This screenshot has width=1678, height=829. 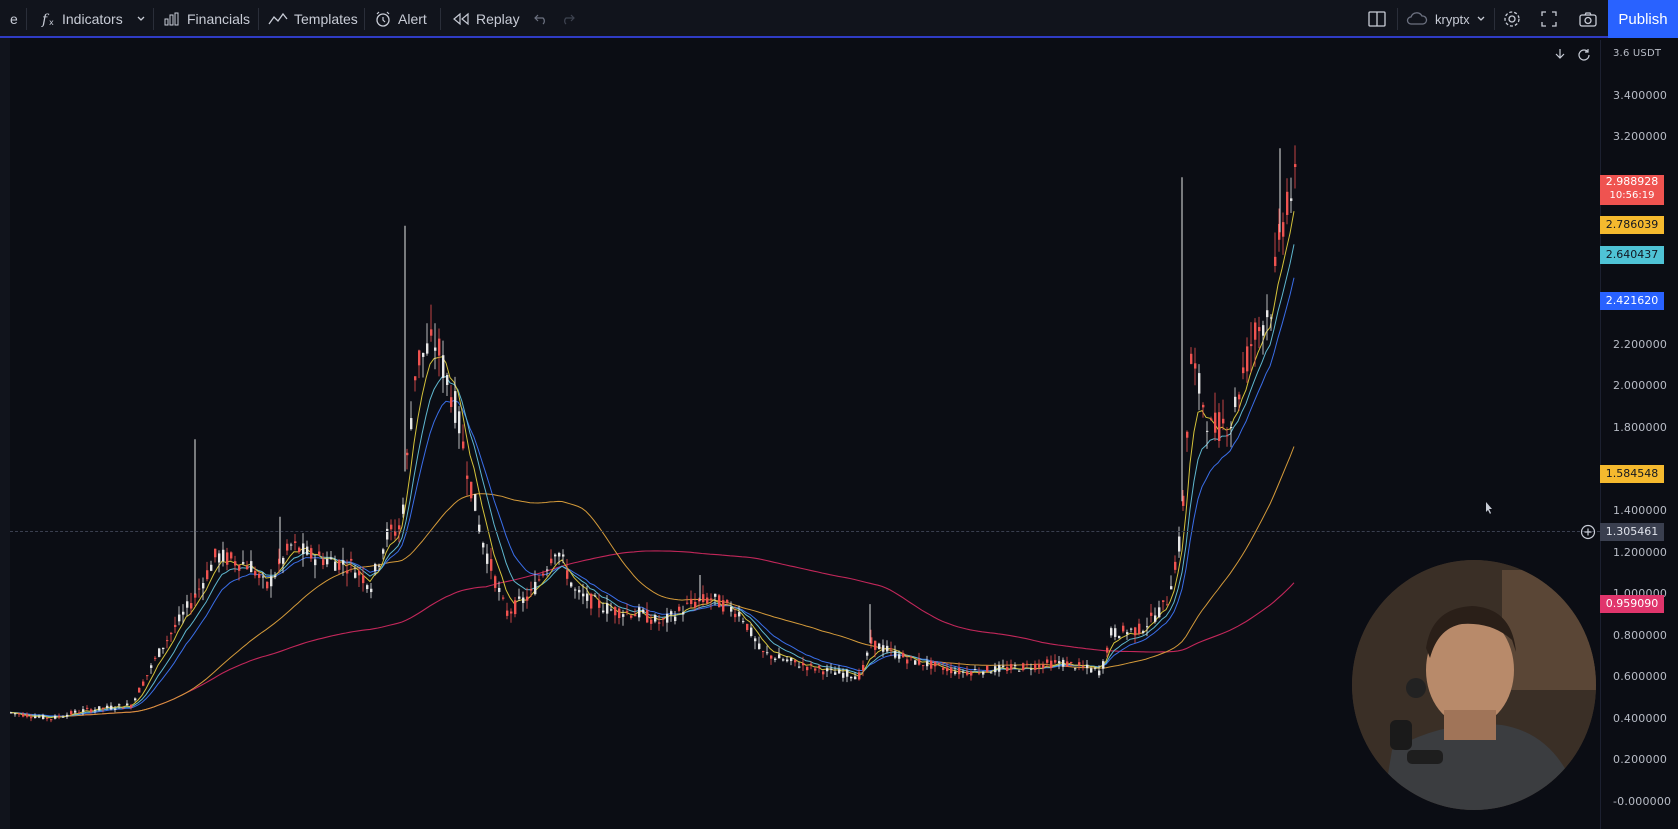 I want to click on chevron-down-icon, so click(x=1481, y=19).